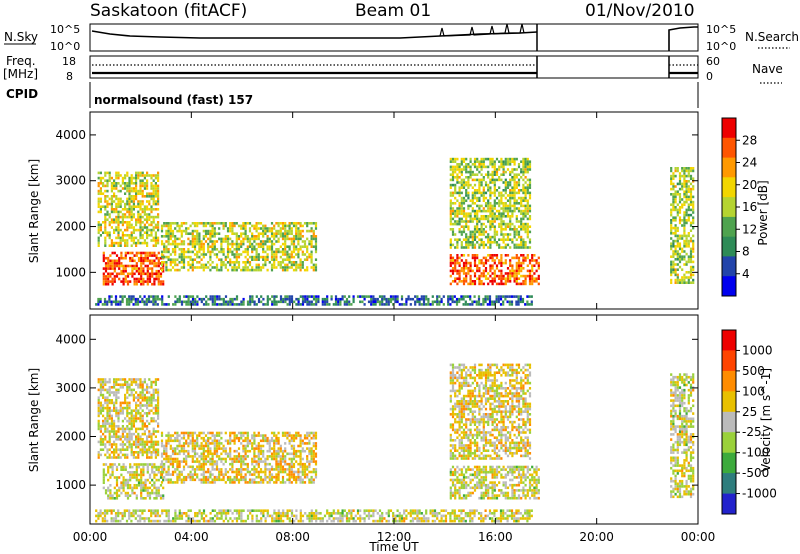  What do you see at coordinates (746, 274) in the screenshot?
I see `colorbar-tick-label: 4` at bounding box center [746, 274].